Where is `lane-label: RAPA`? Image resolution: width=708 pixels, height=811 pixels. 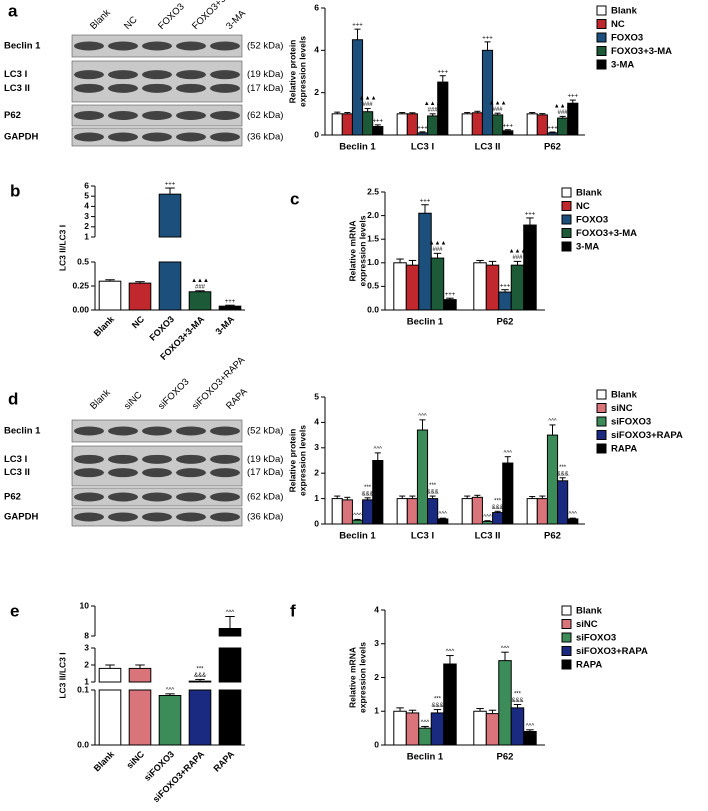
lane-label: RAPA is located at coordinates (237, 399).